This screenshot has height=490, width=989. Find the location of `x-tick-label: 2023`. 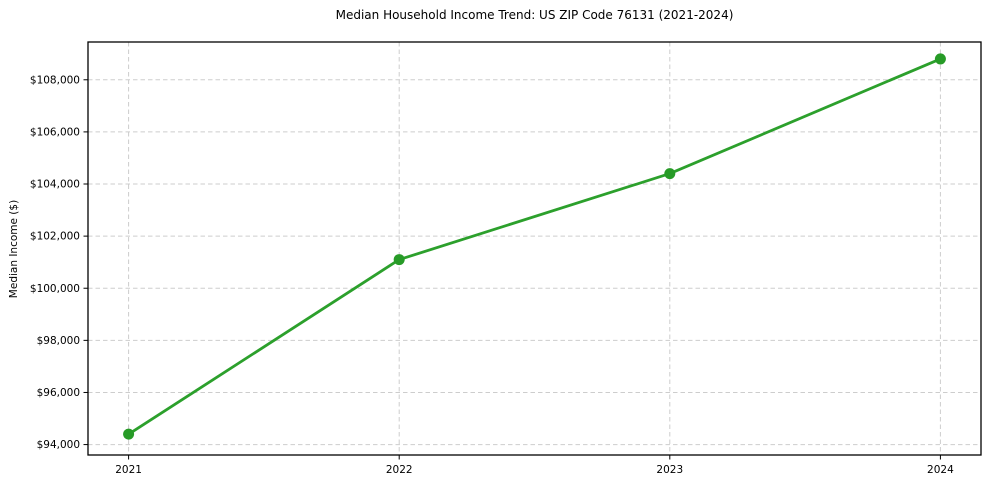

x-tick-label: 2023 is located at coordinates (669, 470).